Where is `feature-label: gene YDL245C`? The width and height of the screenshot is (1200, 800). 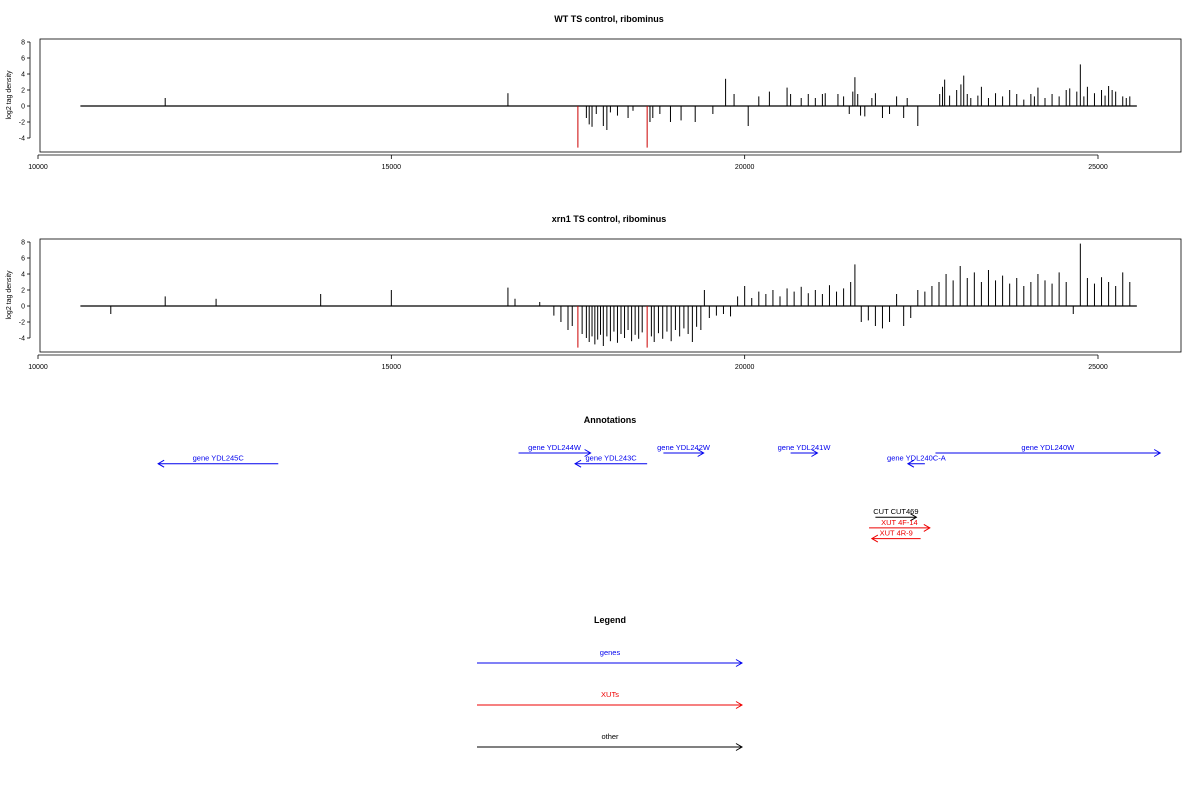 feature-label: gene YDL245C is located at coordinates (219, 458).